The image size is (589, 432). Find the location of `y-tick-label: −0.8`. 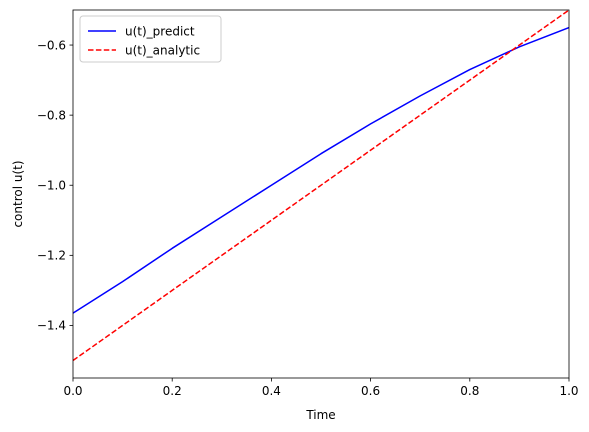

y-tick-label: −0.8 is located at coordinates (51, 115).